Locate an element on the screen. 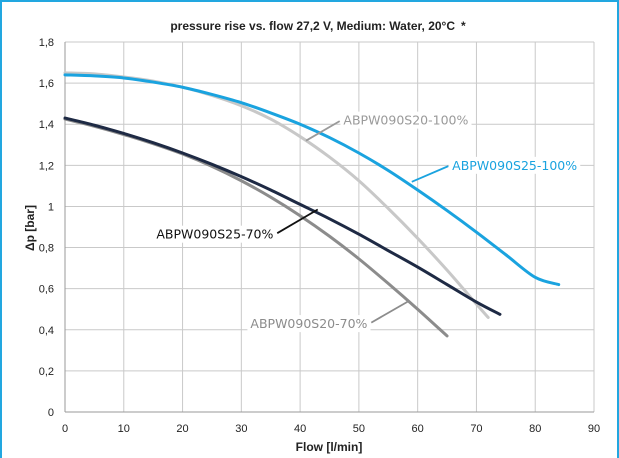 Image resolution: width=619 pixels, height=458 pixels. x-tick-label: 50 is located at coordinates (359, 429).